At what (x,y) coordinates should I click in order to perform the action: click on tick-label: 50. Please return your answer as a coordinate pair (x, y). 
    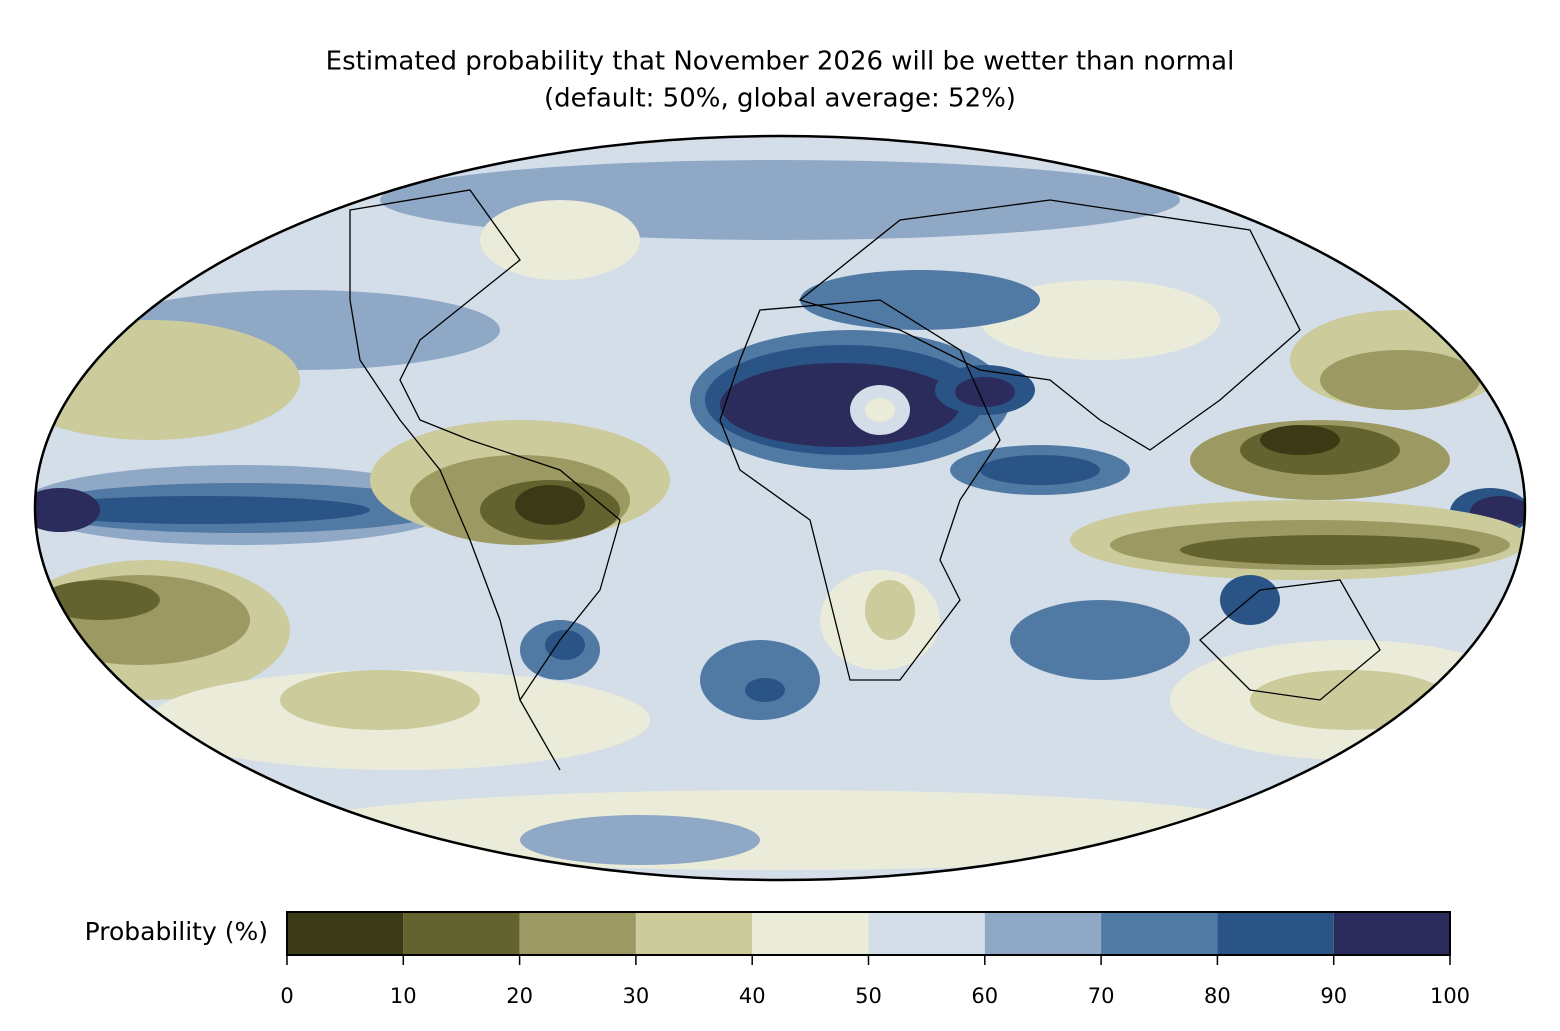
    Looking at the image, I should click on (868, 996).